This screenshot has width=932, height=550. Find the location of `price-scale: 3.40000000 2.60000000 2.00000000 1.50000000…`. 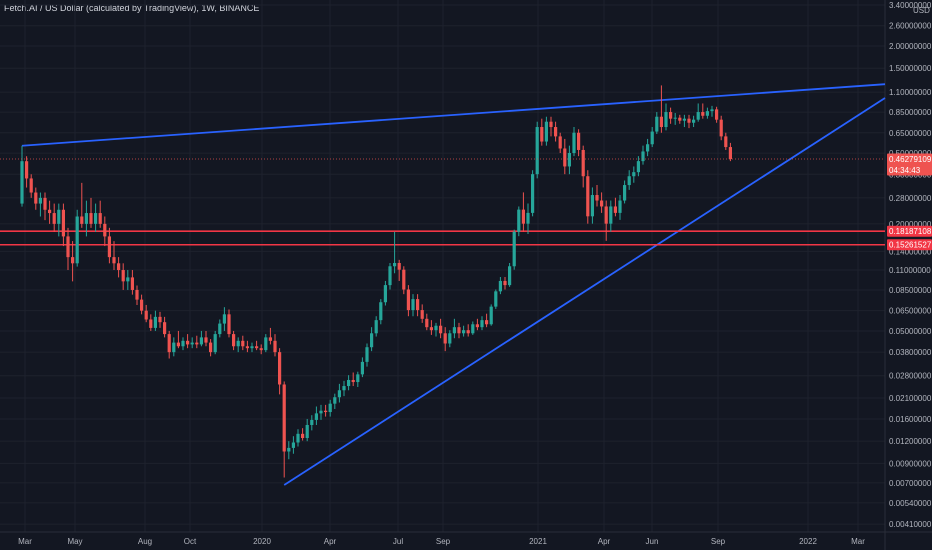

price-scale: 3.40000000 2.60000000 2.00000000 1.50000000… is located at coordinates (910, 265).